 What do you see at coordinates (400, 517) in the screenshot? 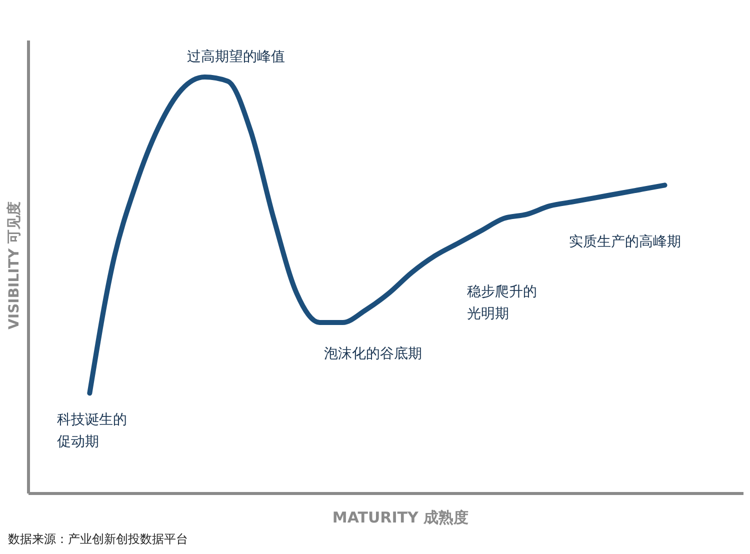
I see `x-axis-title: MATURITY 成熟度` at bounding box center [400, 517].